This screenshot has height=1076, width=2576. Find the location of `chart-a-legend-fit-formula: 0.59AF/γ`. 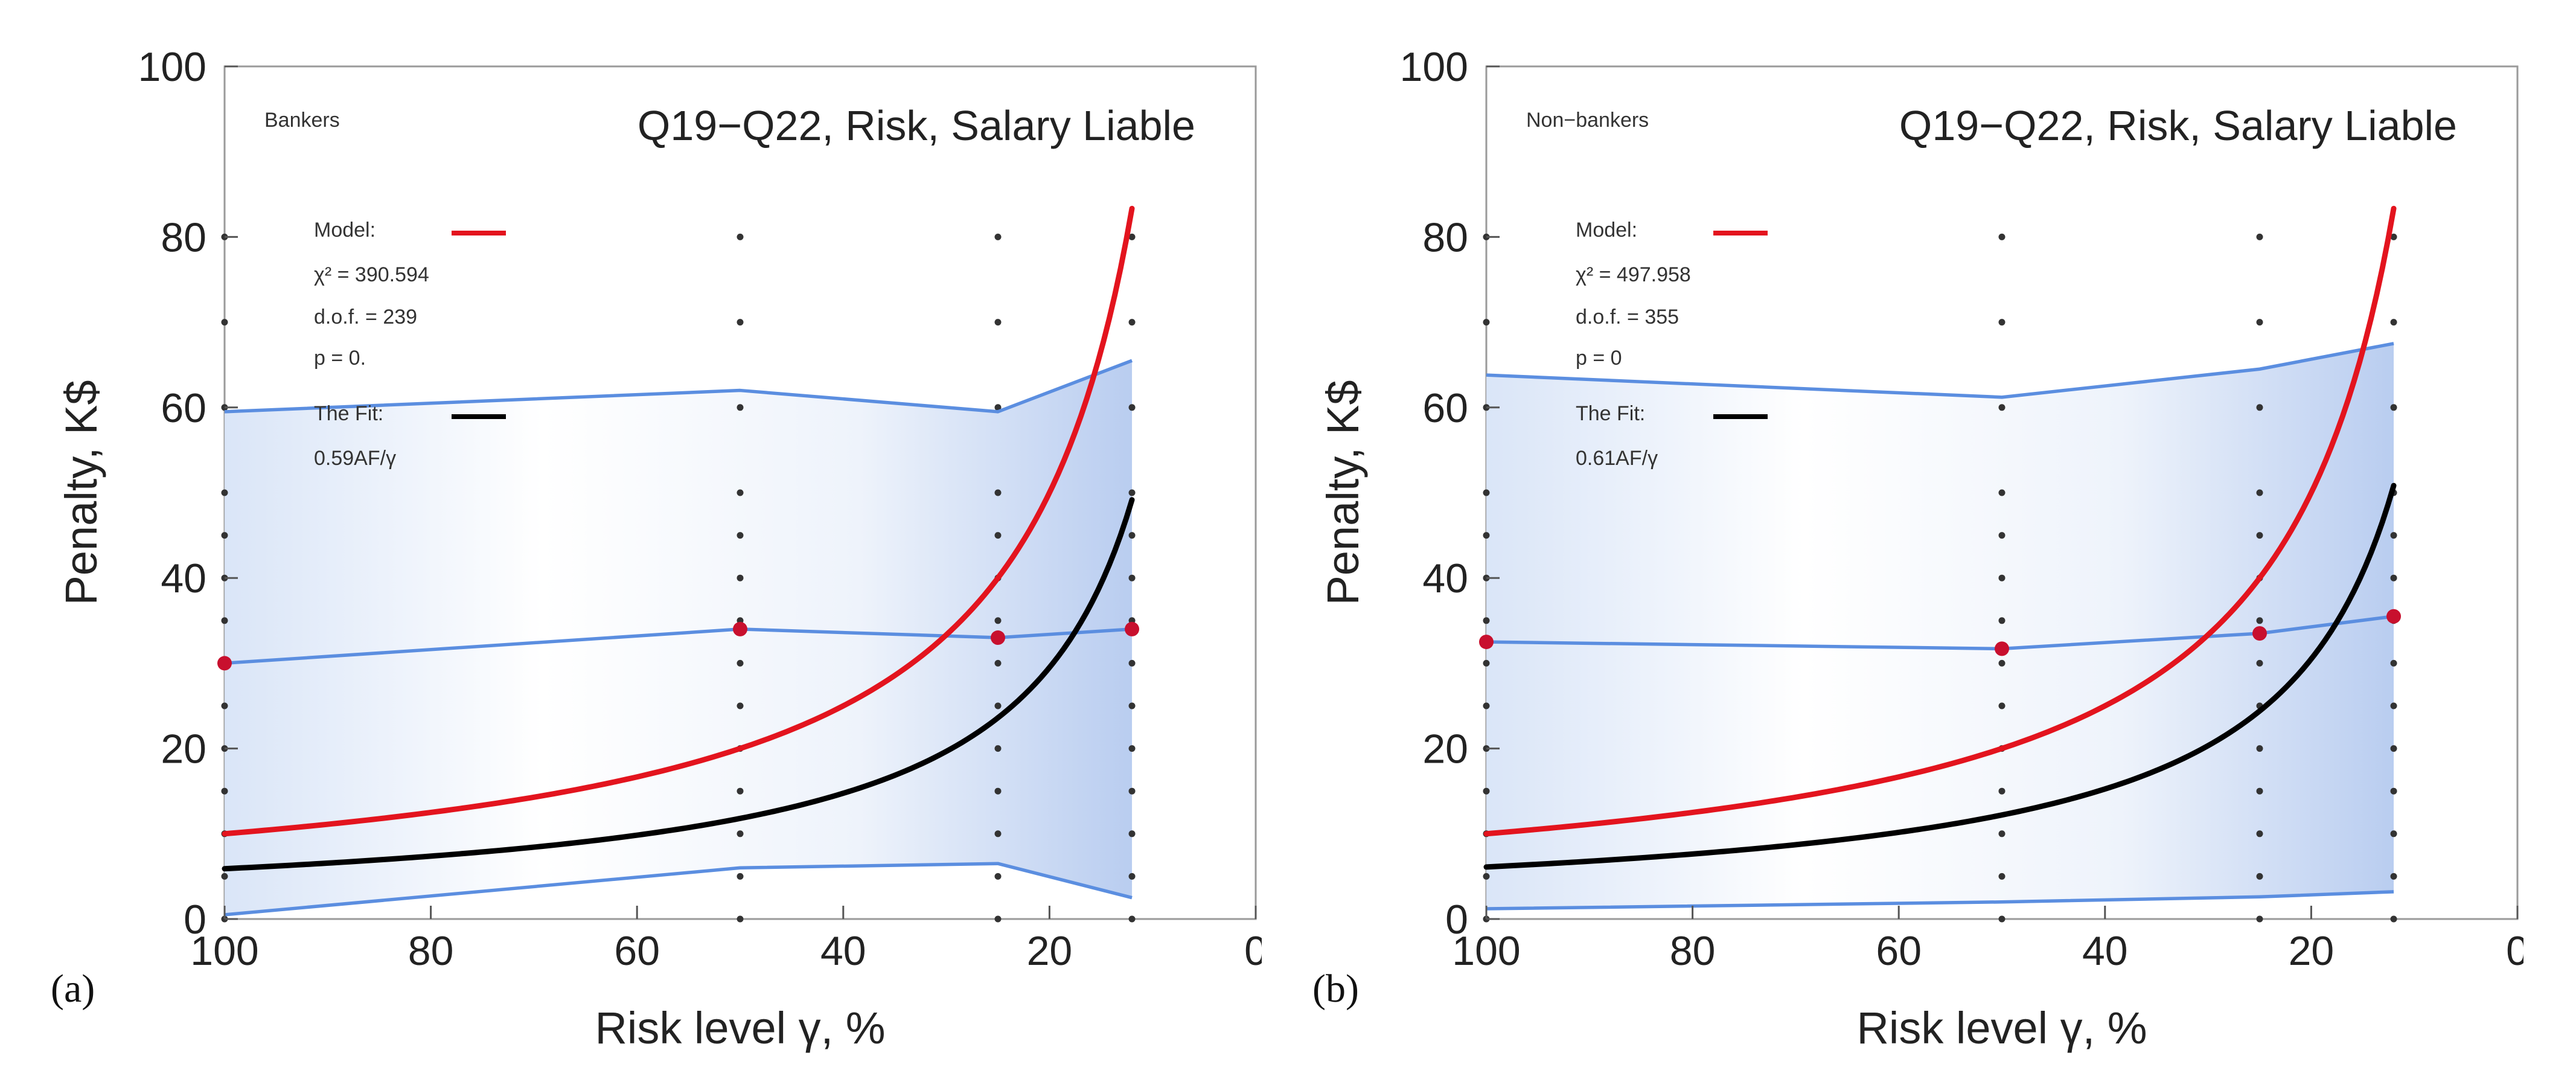

chart-a-legend-fit-formula: 0.59AF/γ is located at coordinates (355, 458).